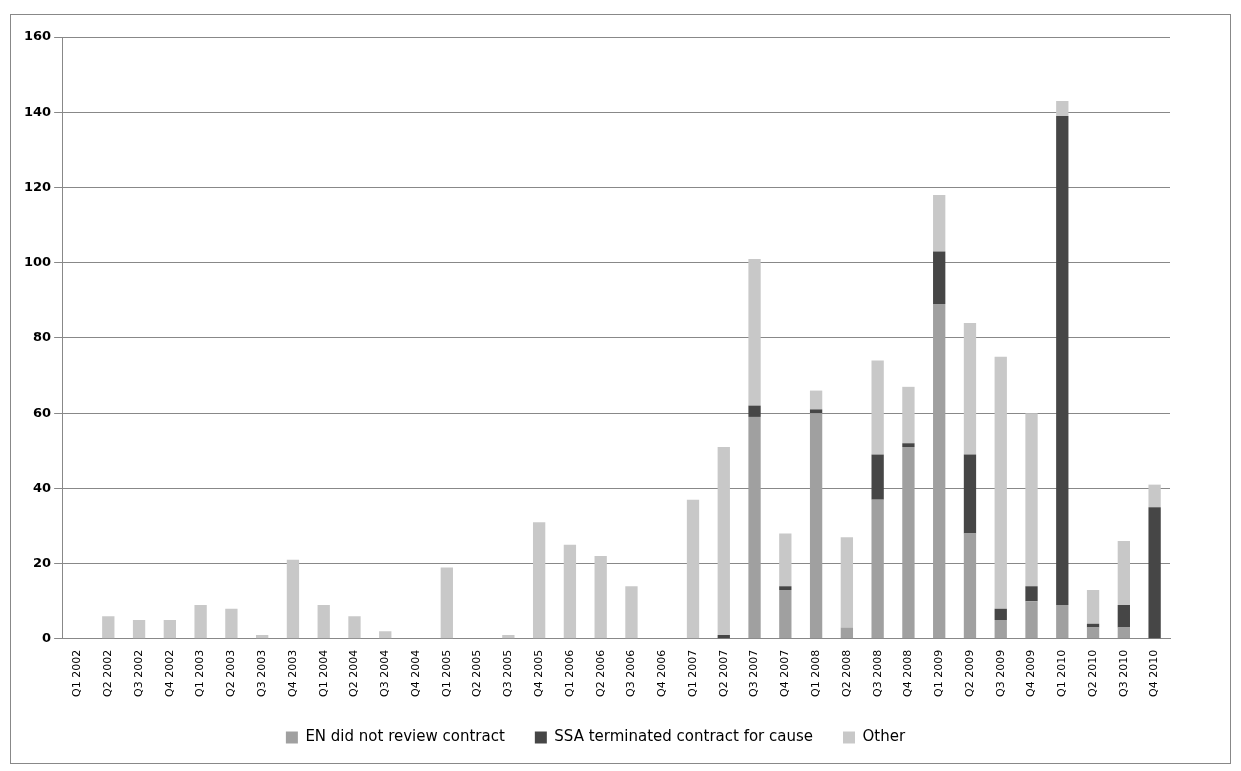 The width and height of the screenshot is (1241, 771). I want to click on y-tick-label: 140, so click(38, 111).